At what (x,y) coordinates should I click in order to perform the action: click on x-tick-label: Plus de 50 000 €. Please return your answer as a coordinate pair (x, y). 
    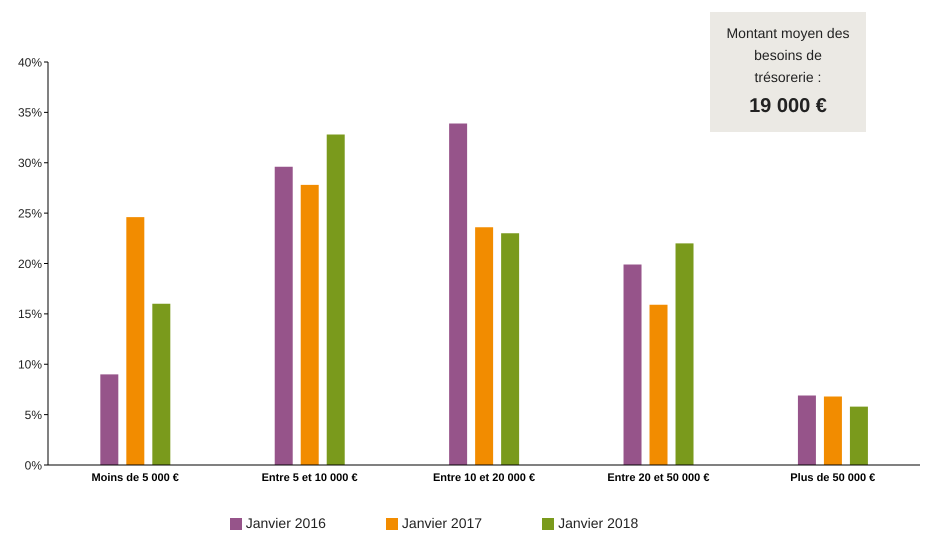
    Looking at the image, I should click on (833, 478).